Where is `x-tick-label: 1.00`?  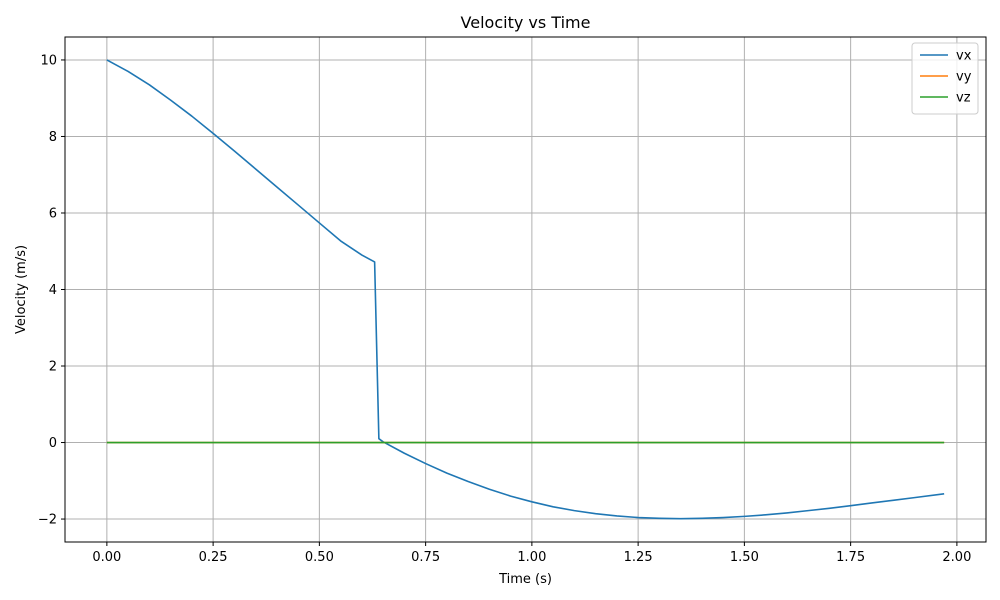
x-tick-label: 1.00 is located at coordinates (531, 557).